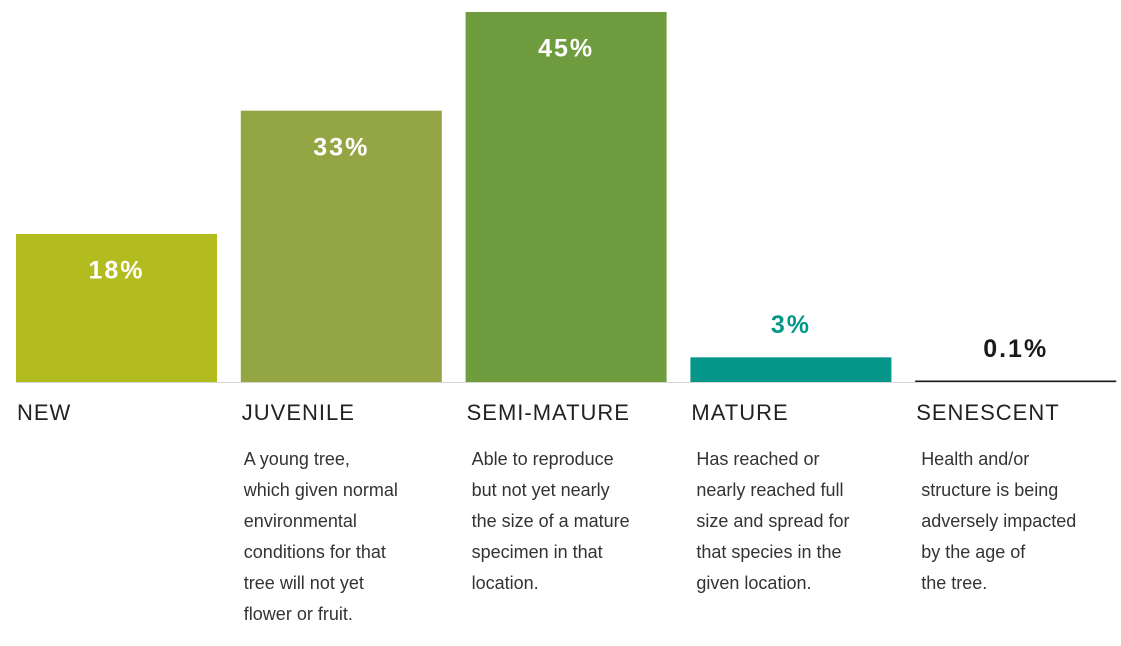 The image size is (1121, 646). I want to click on value-label: 3%, so click(791, 325).